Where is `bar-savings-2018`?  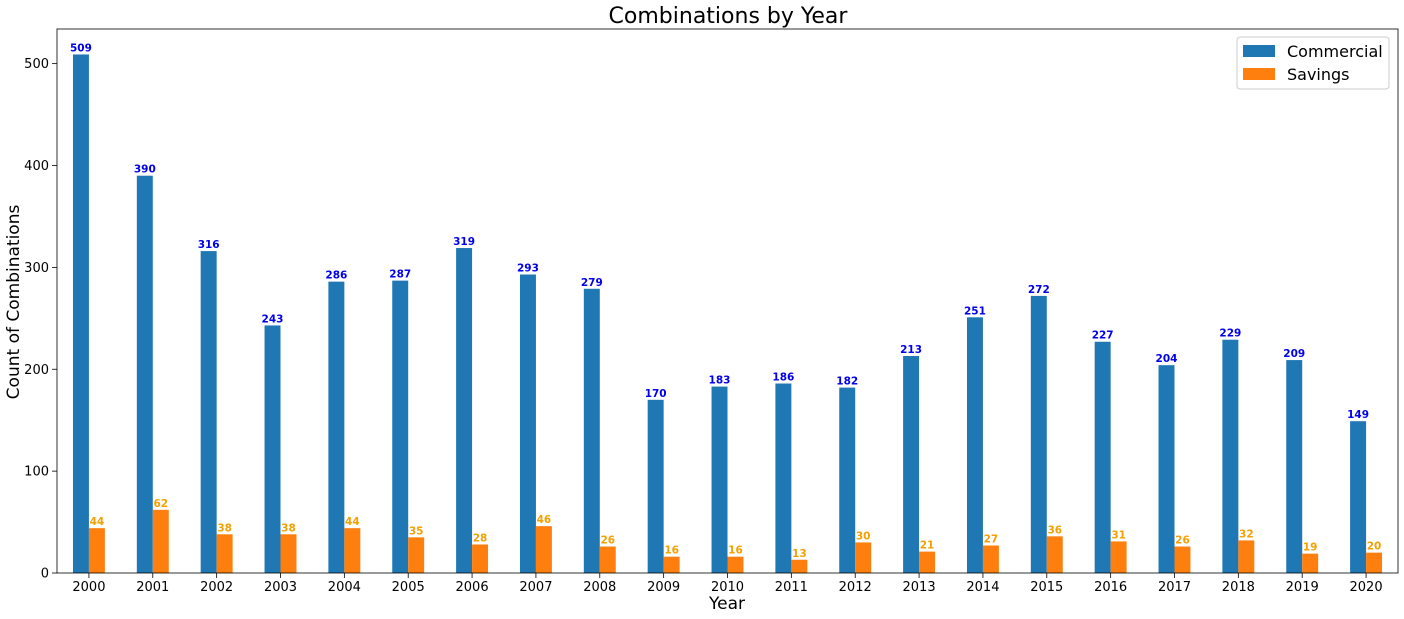
bar-savings-2018 is located at coordinates (1246, 556).